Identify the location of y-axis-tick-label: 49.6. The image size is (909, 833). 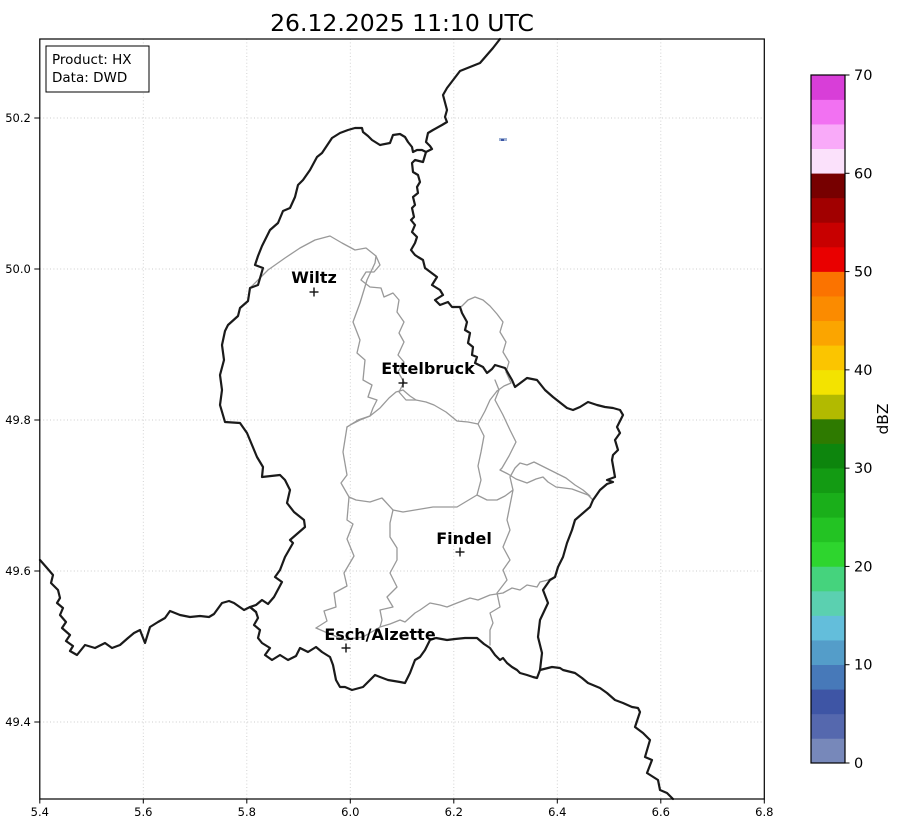
(18, 571).